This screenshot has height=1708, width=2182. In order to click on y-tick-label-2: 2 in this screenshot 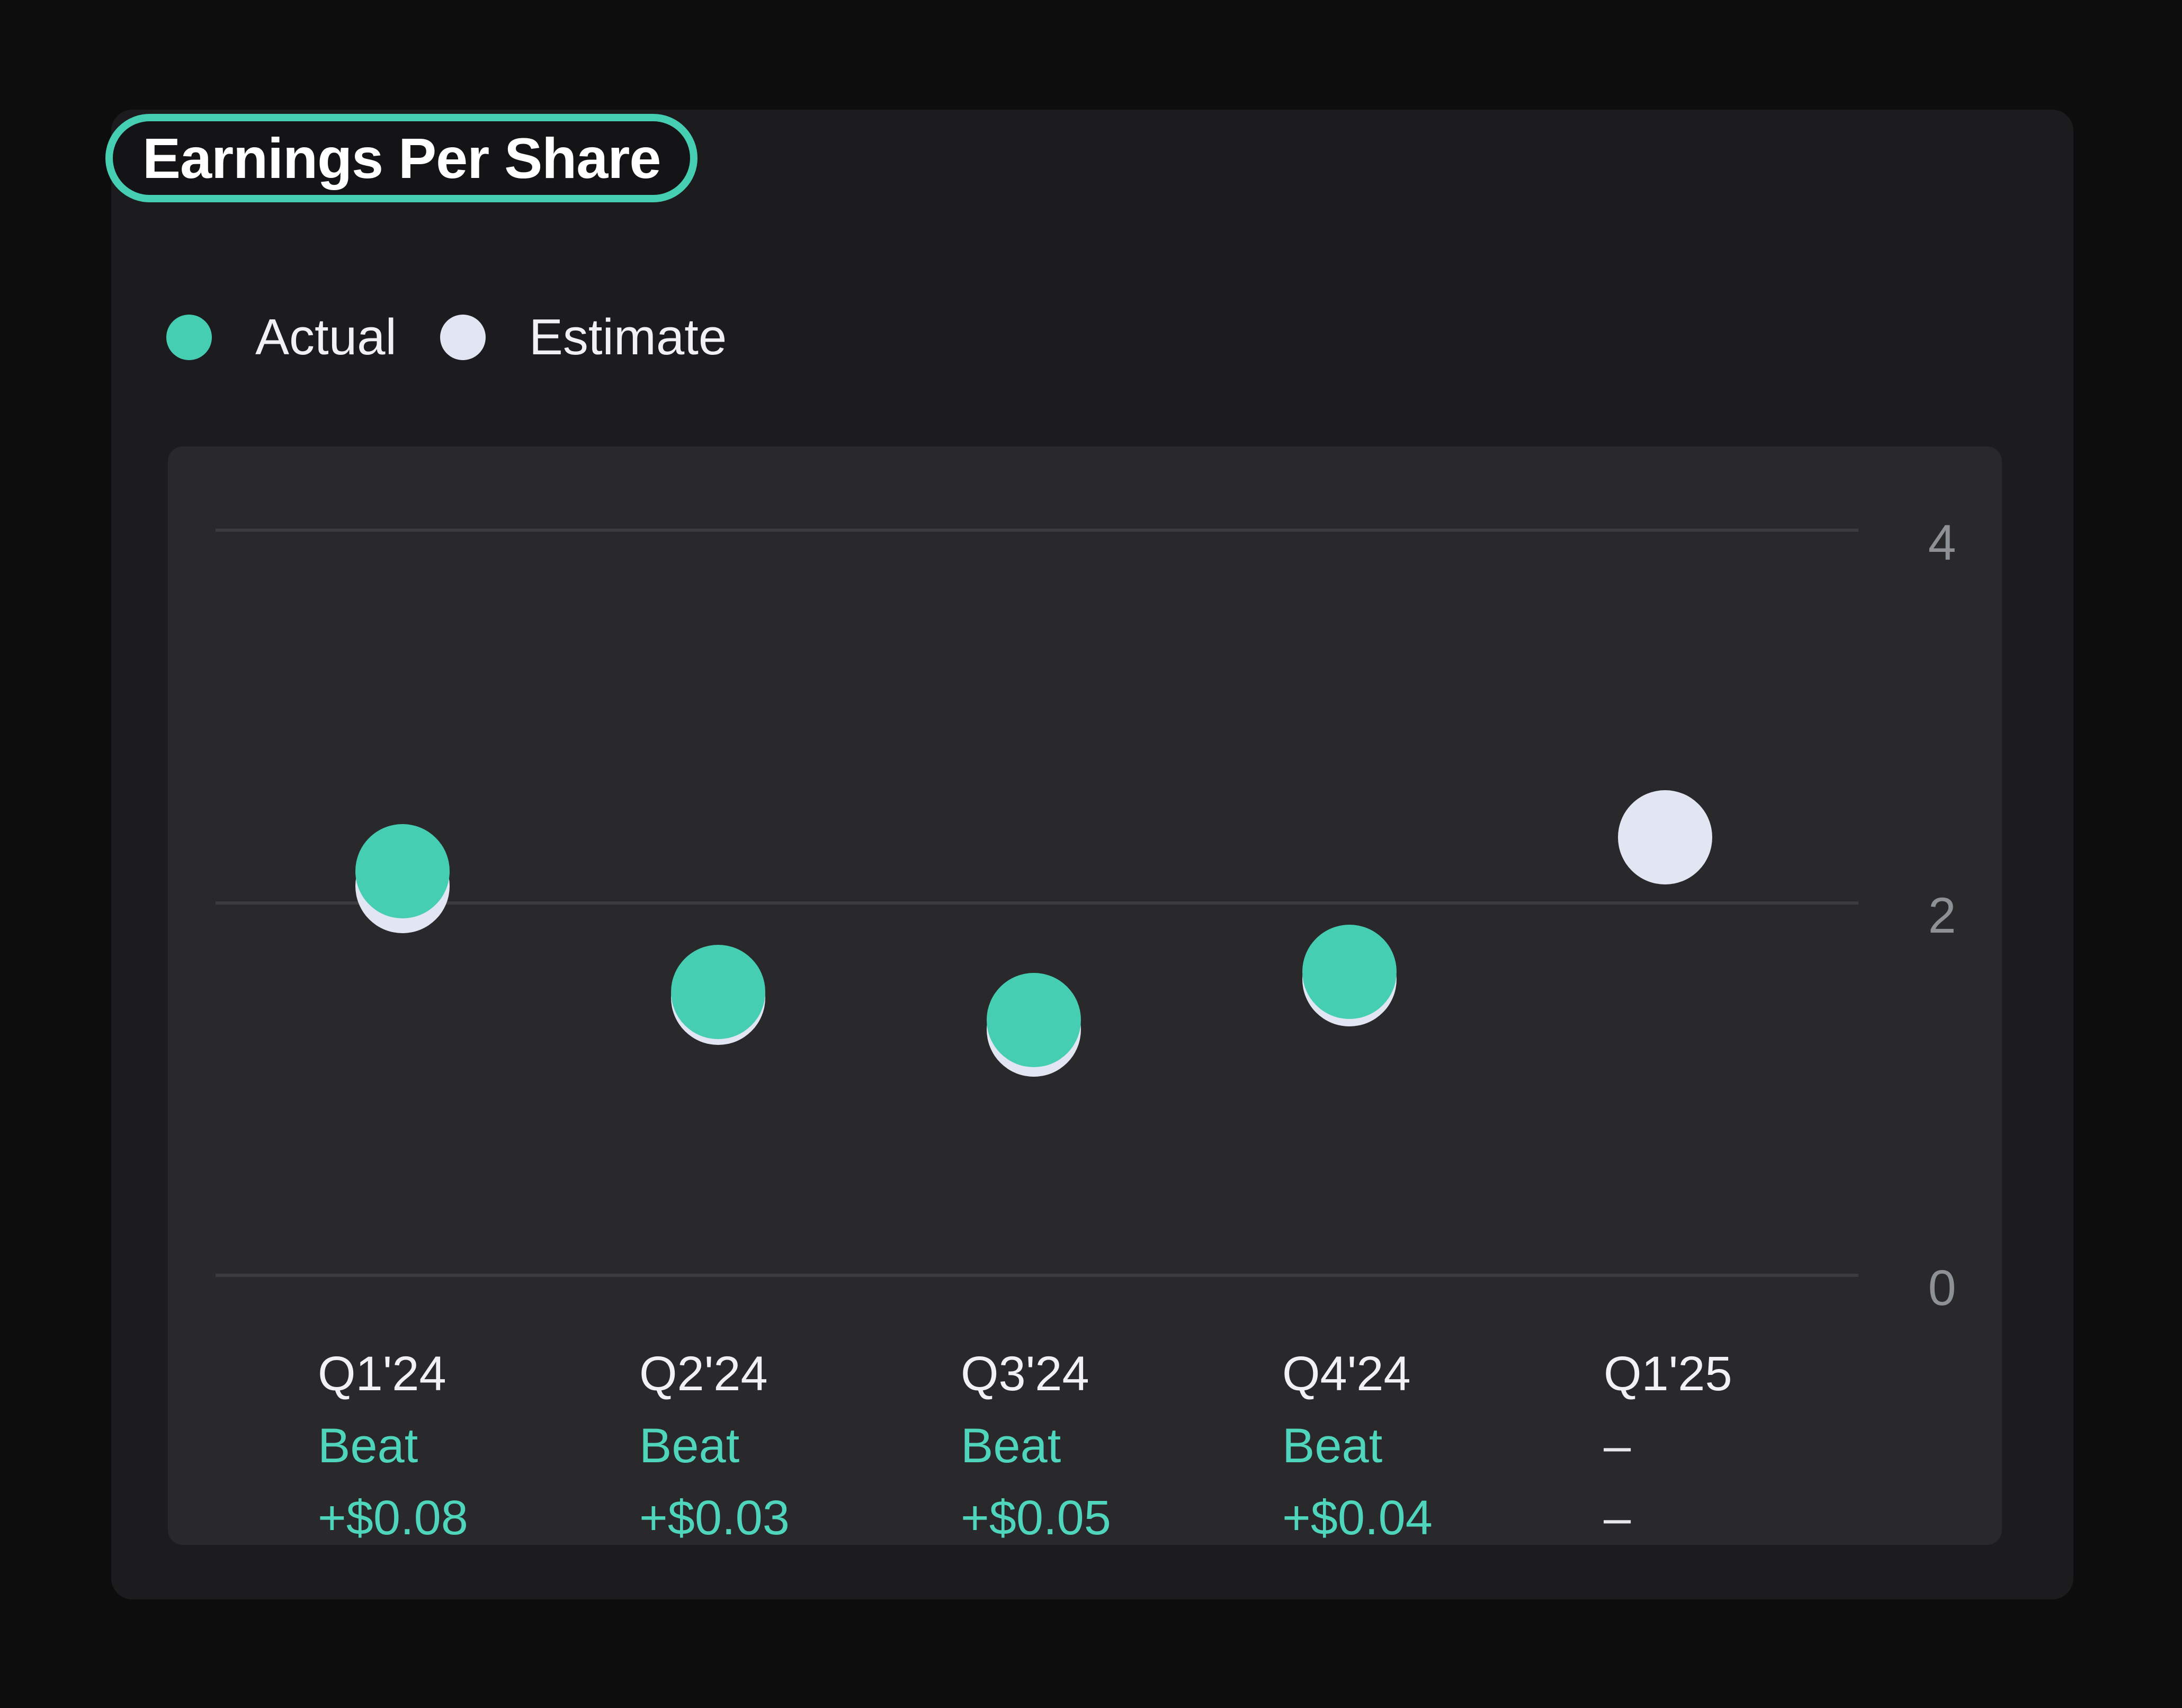, I will do `click(1942, 915)`.